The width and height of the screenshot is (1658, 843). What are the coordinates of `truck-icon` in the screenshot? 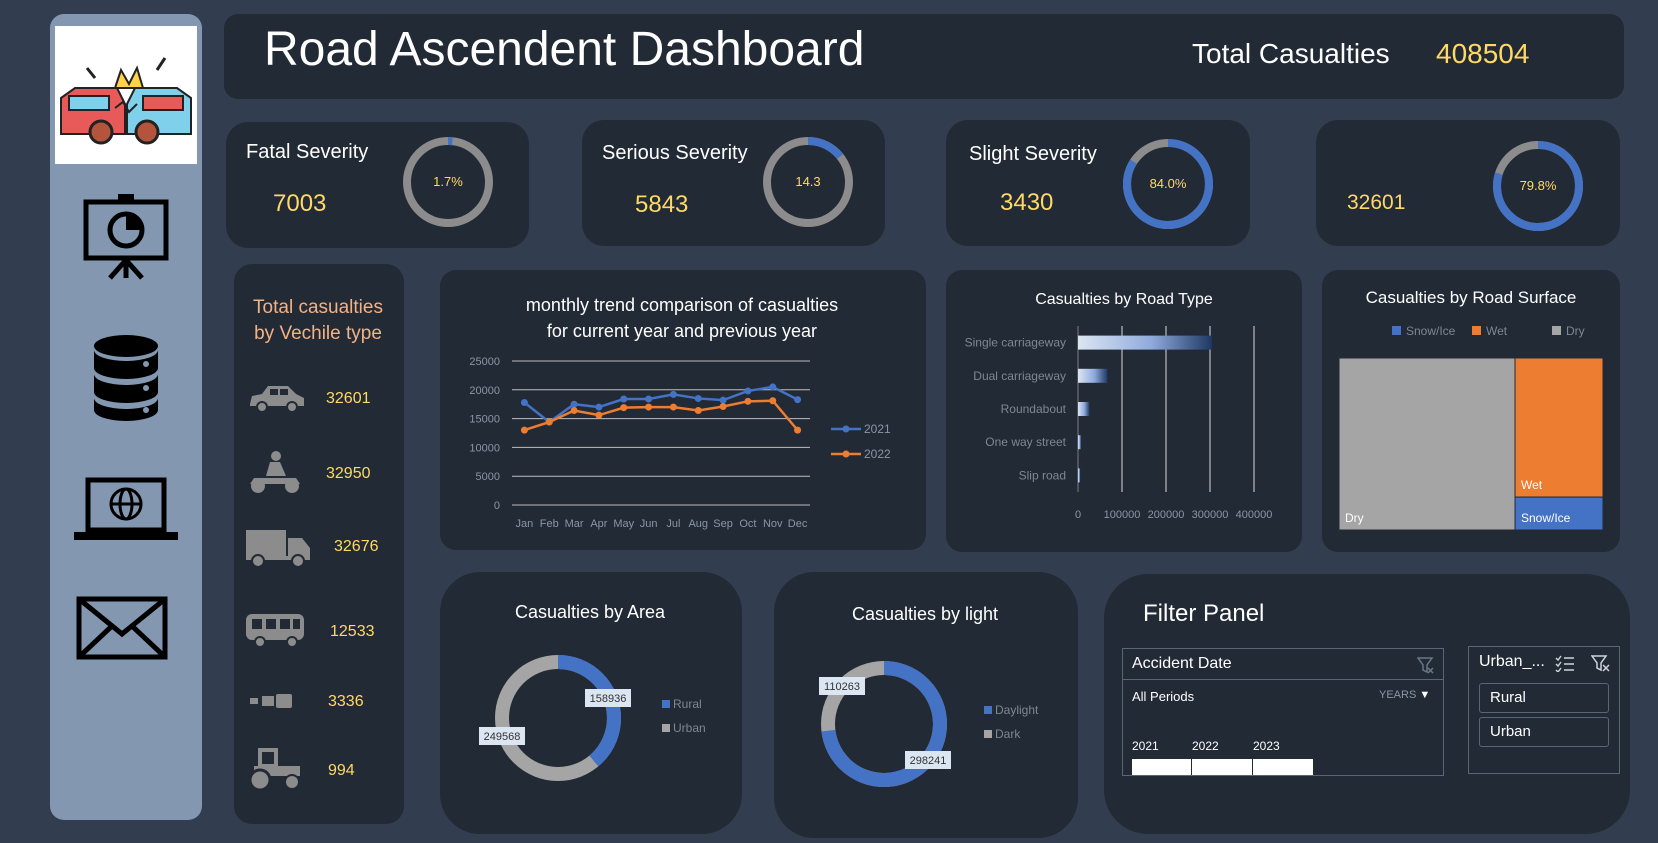 It's located at (278, 549).